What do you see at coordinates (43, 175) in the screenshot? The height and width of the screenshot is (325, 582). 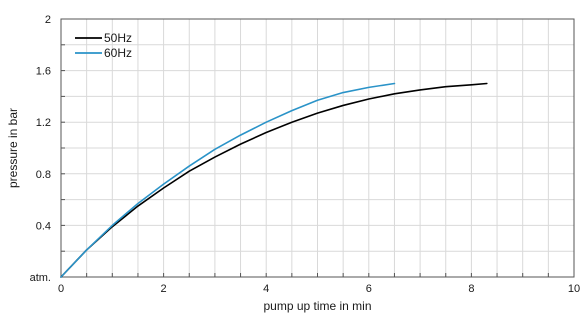 I see `y-tick-label: 0.8` at bounding box center [43, 175].